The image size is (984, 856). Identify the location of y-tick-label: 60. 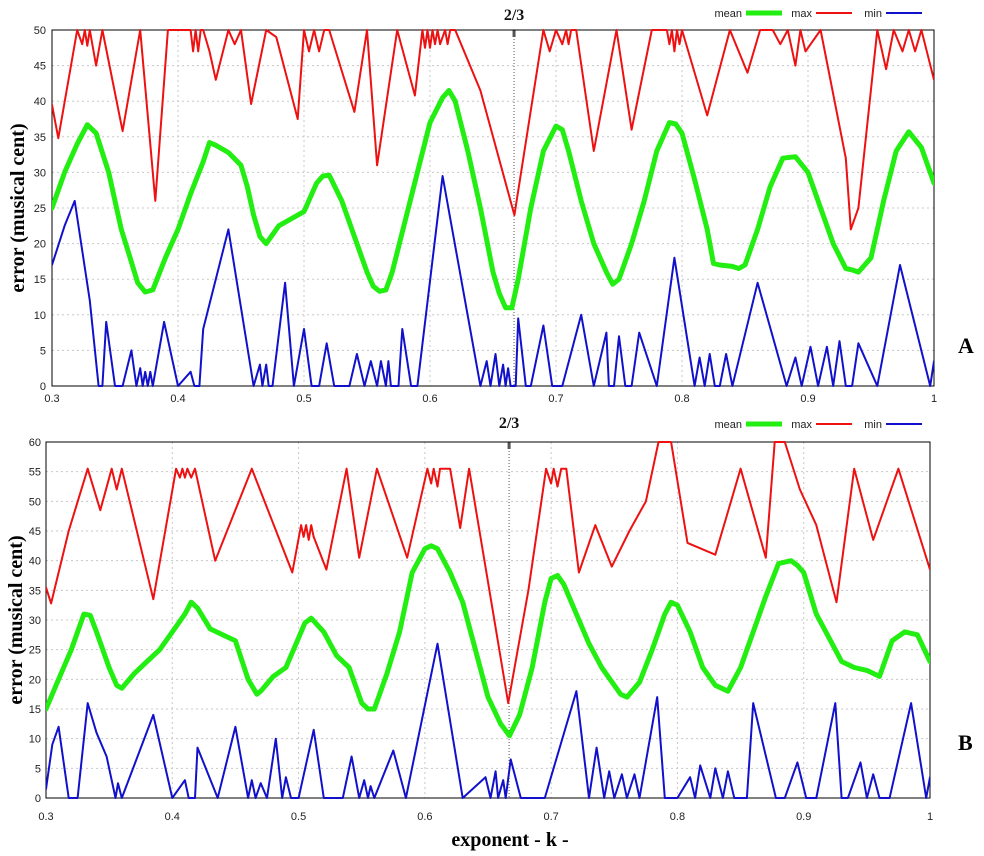
(35, 443).